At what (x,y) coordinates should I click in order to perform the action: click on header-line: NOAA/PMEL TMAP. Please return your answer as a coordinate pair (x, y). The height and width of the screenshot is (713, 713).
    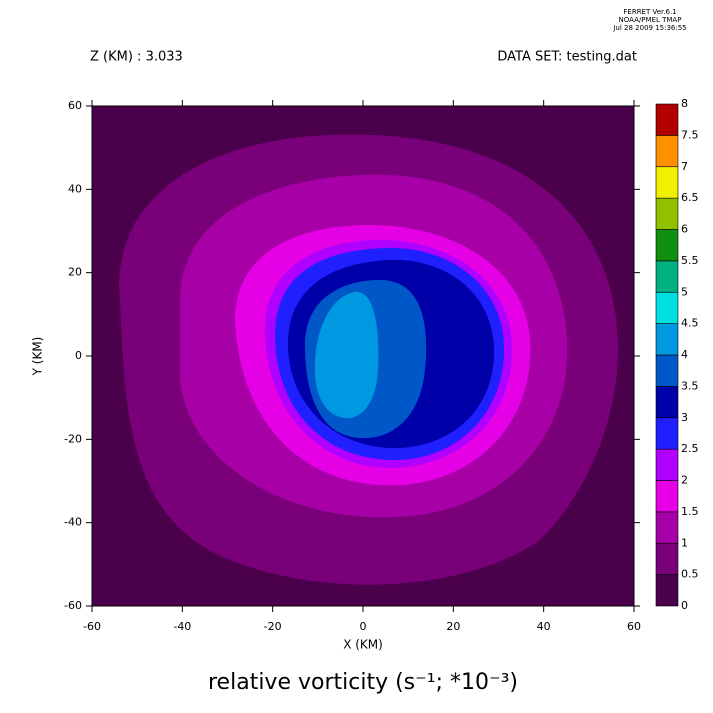
    Looking at the image, I should click on (650, 20).